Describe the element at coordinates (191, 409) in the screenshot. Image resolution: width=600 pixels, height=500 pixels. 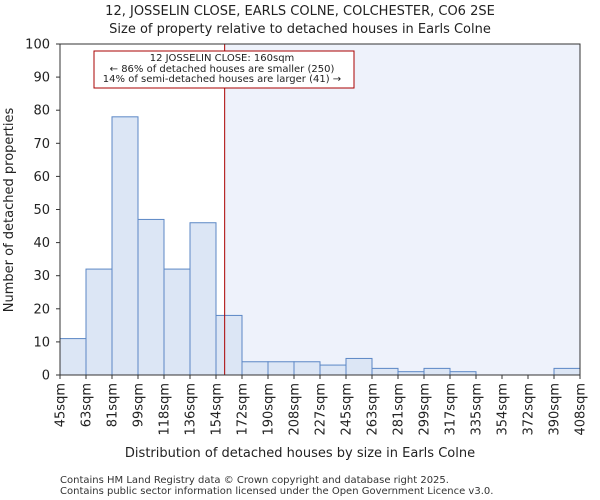
I see `x-tick-label: 136sqm` at that location.